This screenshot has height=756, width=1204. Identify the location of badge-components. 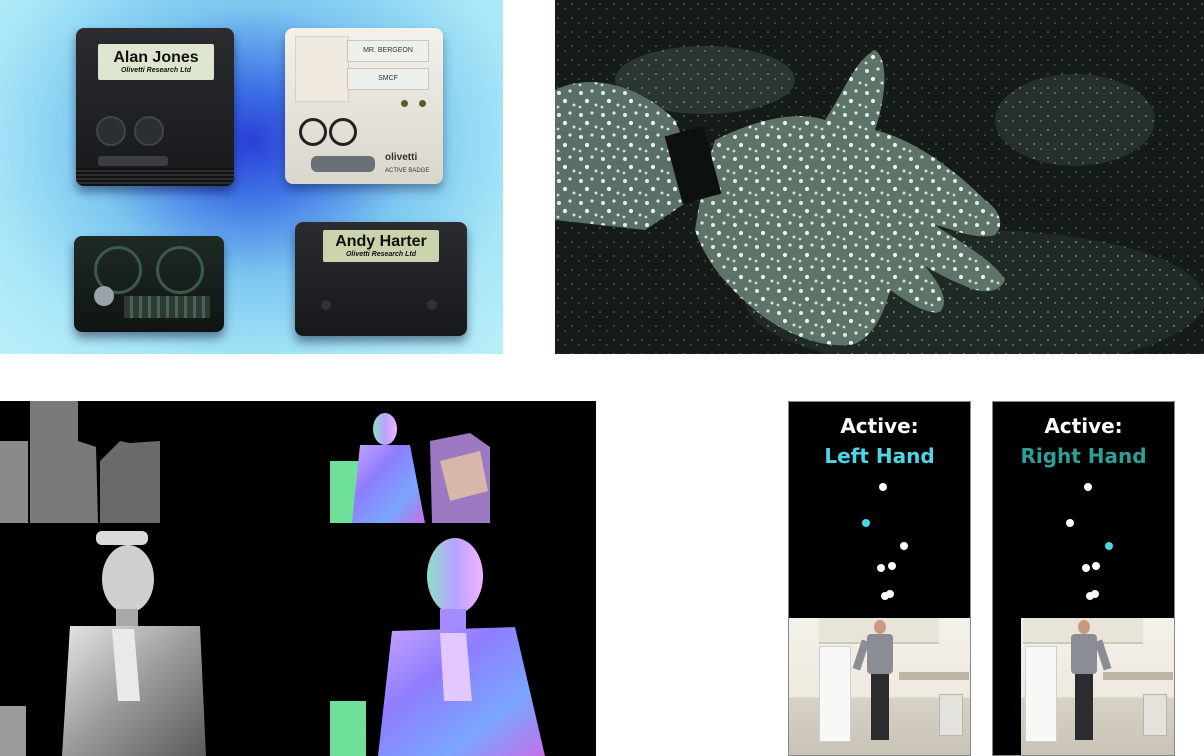
(167, 307).